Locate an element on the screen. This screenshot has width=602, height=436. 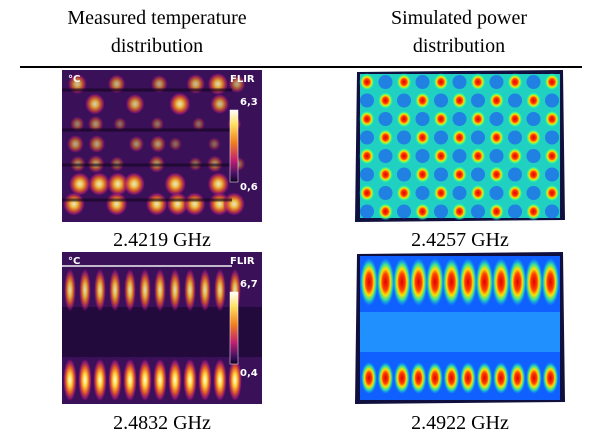
scale-min: 0,6 is located at coordinates (249, 187).